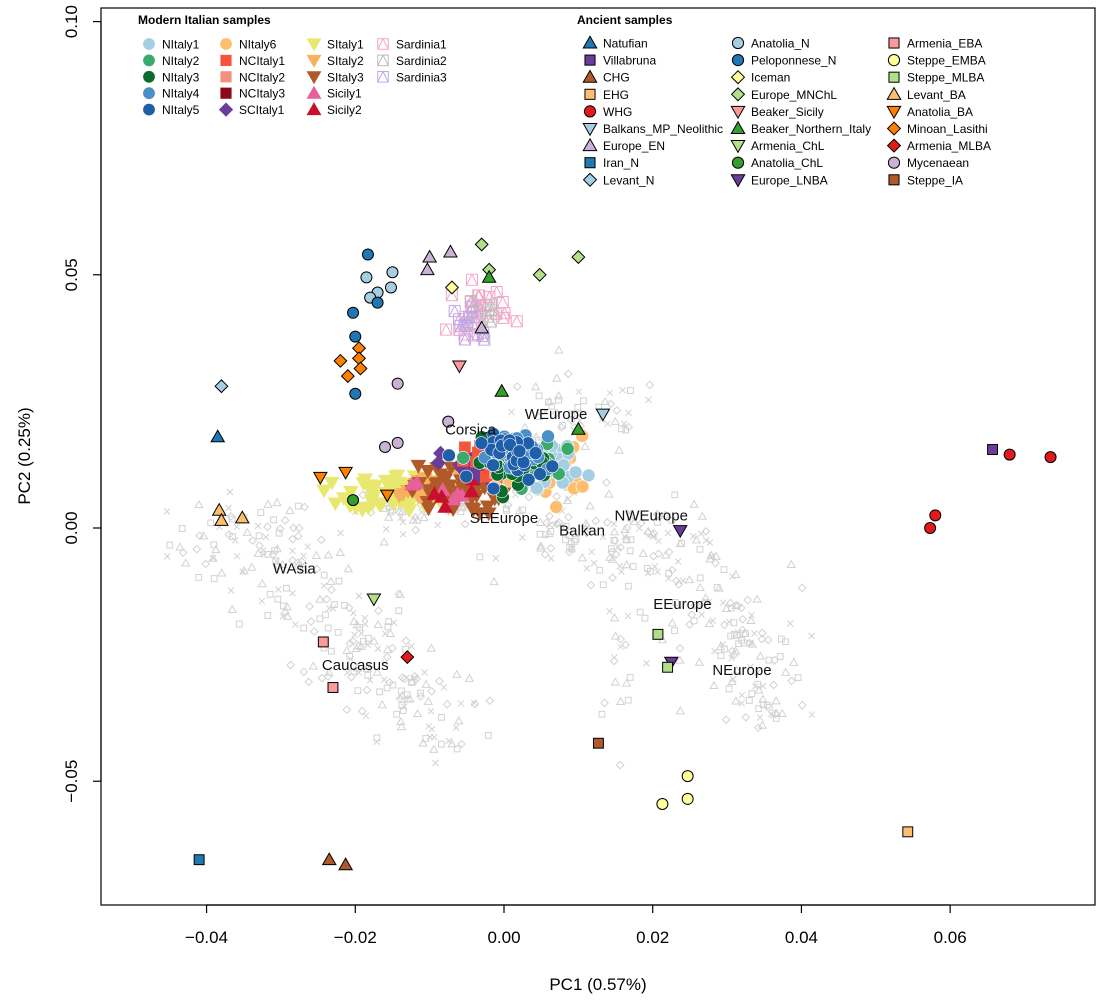 The image size is (1100, 1004). Describe the element at coordinates (345, 77) in the screenshot. I see `legend-label: SItaly3` at that location.